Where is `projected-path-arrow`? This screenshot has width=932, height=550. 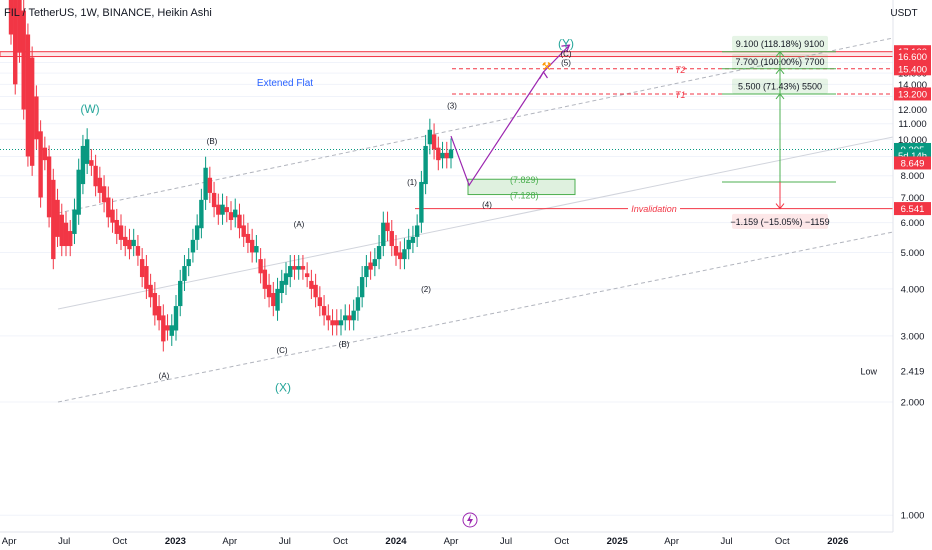
projected-path-arrow is located at coordinates (543, 75).